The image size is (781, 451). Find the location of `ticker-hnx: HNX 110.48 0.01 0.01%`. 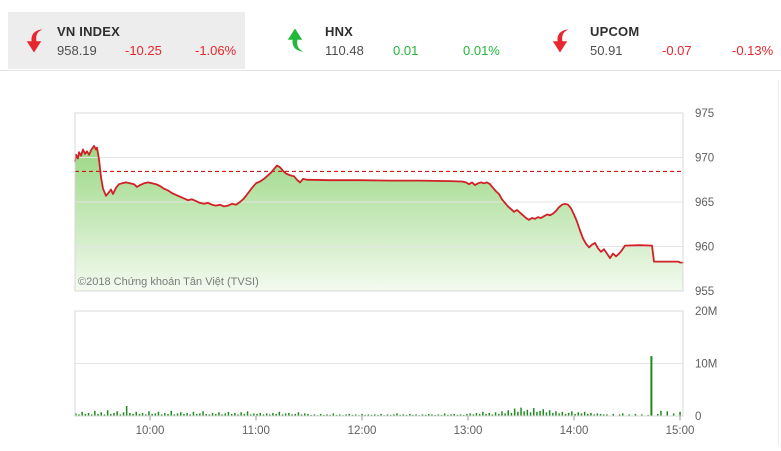

ticker-hnx: HNX 110.48 0.01 0.01% is located at coordinates (385, 40).